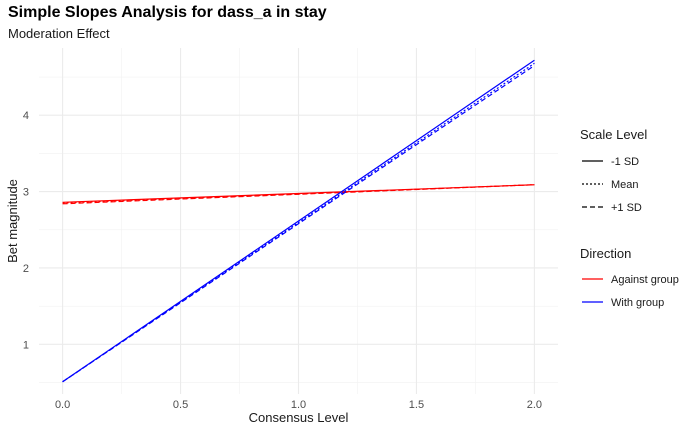 This screenshot has width=700, height=432. Describe the element at coordinates (637, 303) in the screenshot. I see `legend-label-direction: With group` at that location.